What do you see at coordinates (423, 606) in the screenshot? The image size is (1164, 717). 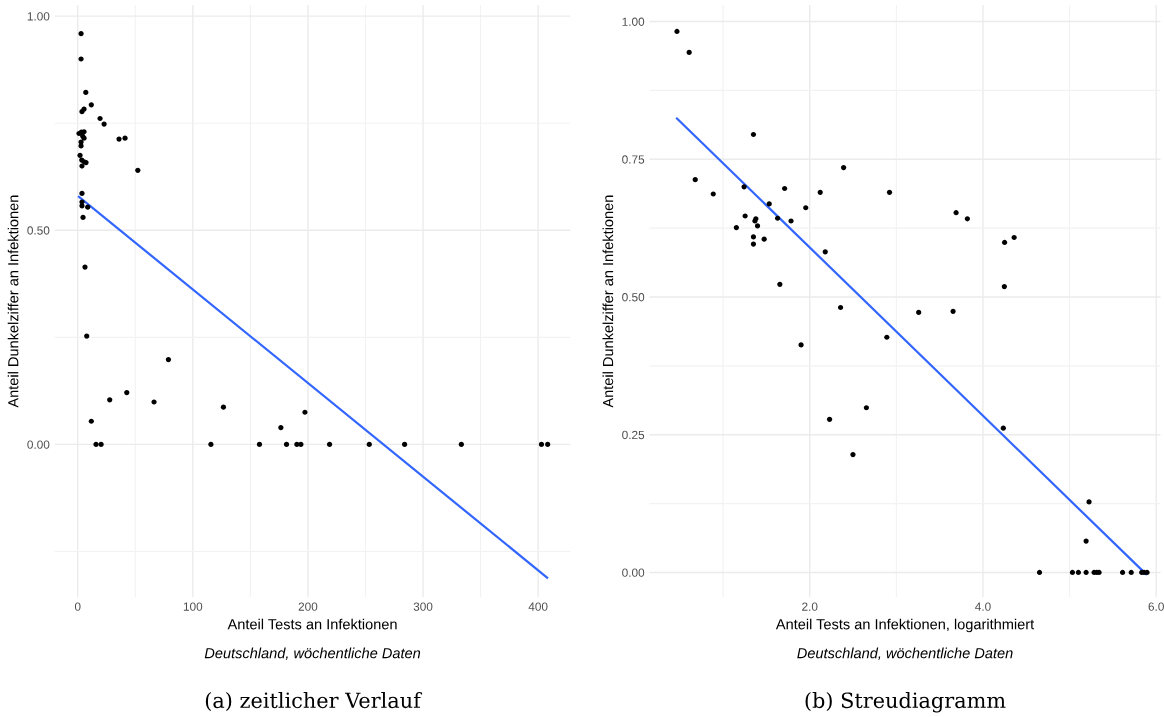 I see `x-tick-label: 300` at bounding box center [423, 606].